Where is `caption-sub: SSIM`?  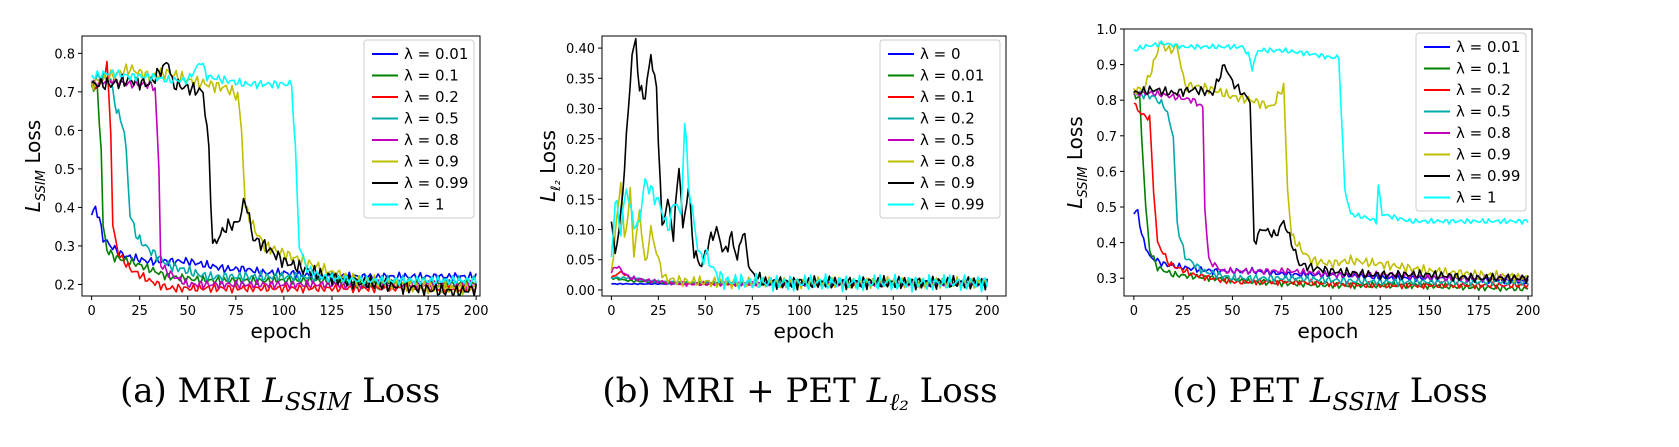 caption-sub: SSIM is located at coordinates (319, 402).